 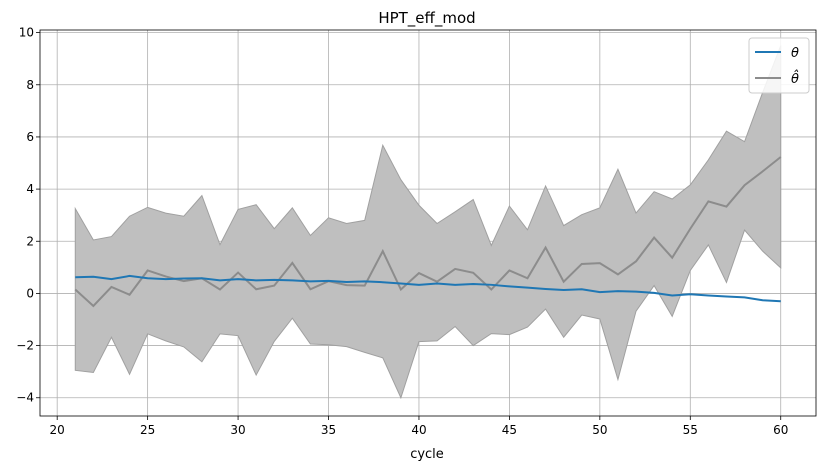 What do you see at coordinates (690, 430) in the screenshot?
I see `x-tick-label: 55` at bounding box center [690, 430].